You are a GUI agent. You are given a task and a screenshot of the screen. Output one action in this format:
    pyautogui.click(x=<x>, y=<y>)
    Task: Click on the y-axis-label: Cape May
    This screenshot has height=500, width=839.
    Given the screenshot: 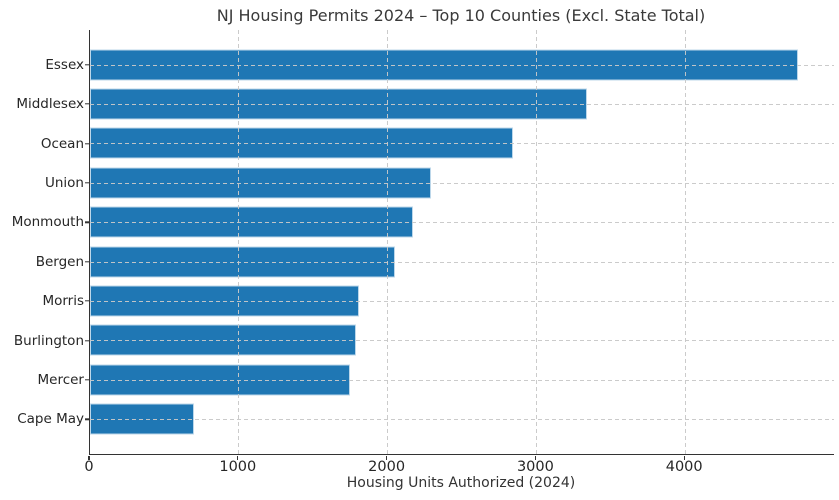 What is the action you would take?
    pyautogui.click(x=50, y=419)
    